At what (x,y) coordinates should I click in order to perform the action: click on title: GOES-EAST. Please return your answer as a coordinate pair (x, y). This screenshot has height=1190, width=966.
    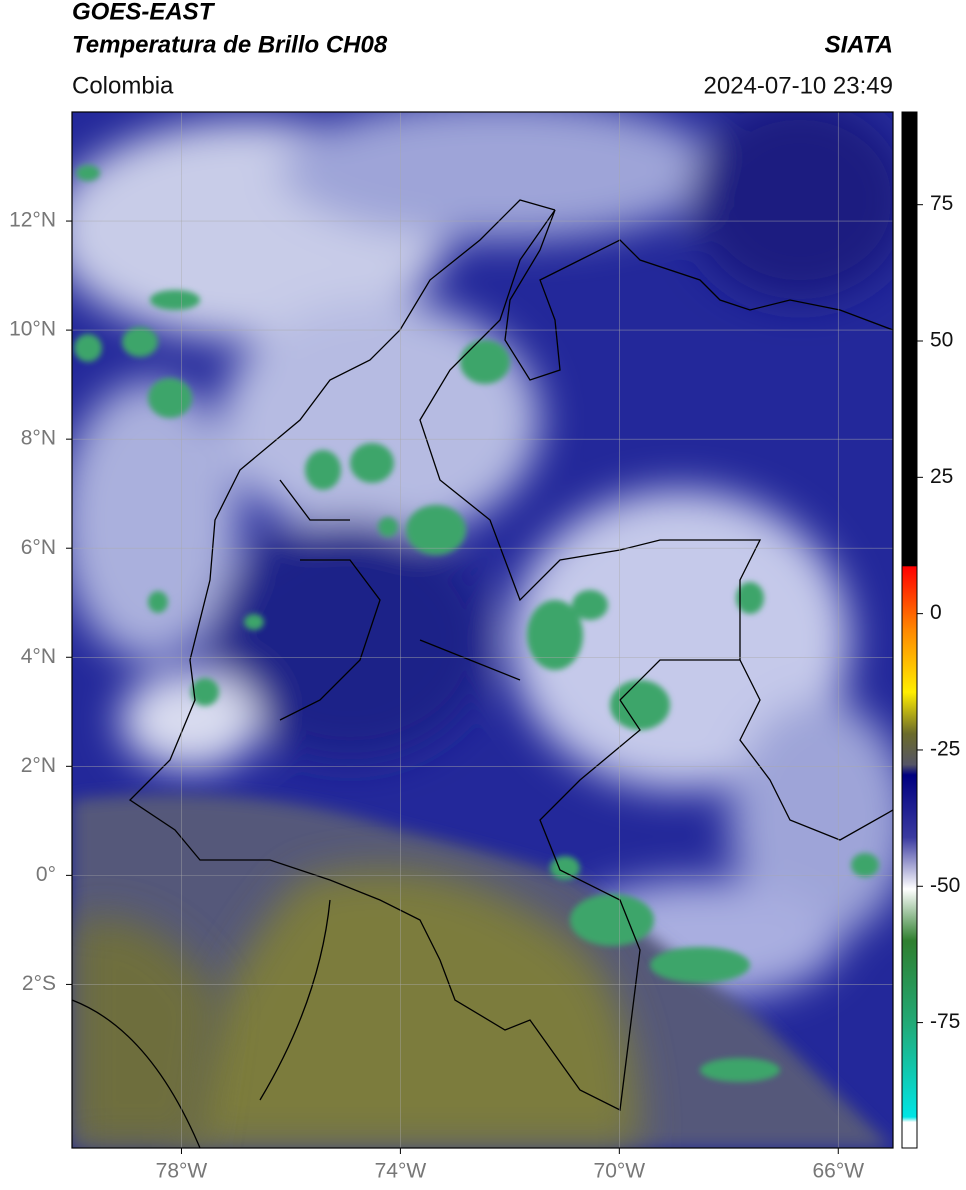
    Looking at the image, I should click on (144, 12).